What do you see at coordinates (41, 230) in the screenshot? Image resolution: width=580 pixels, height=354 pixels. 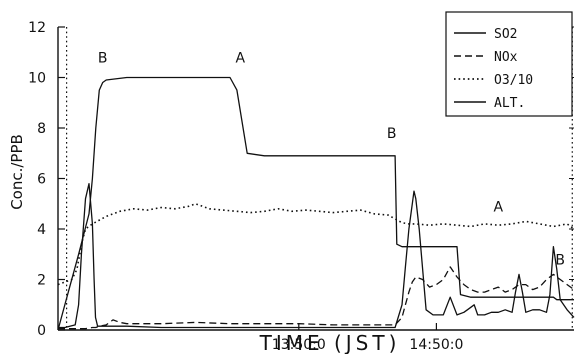 I see `y-tick-label: 4` at bounding box center [41, 230].